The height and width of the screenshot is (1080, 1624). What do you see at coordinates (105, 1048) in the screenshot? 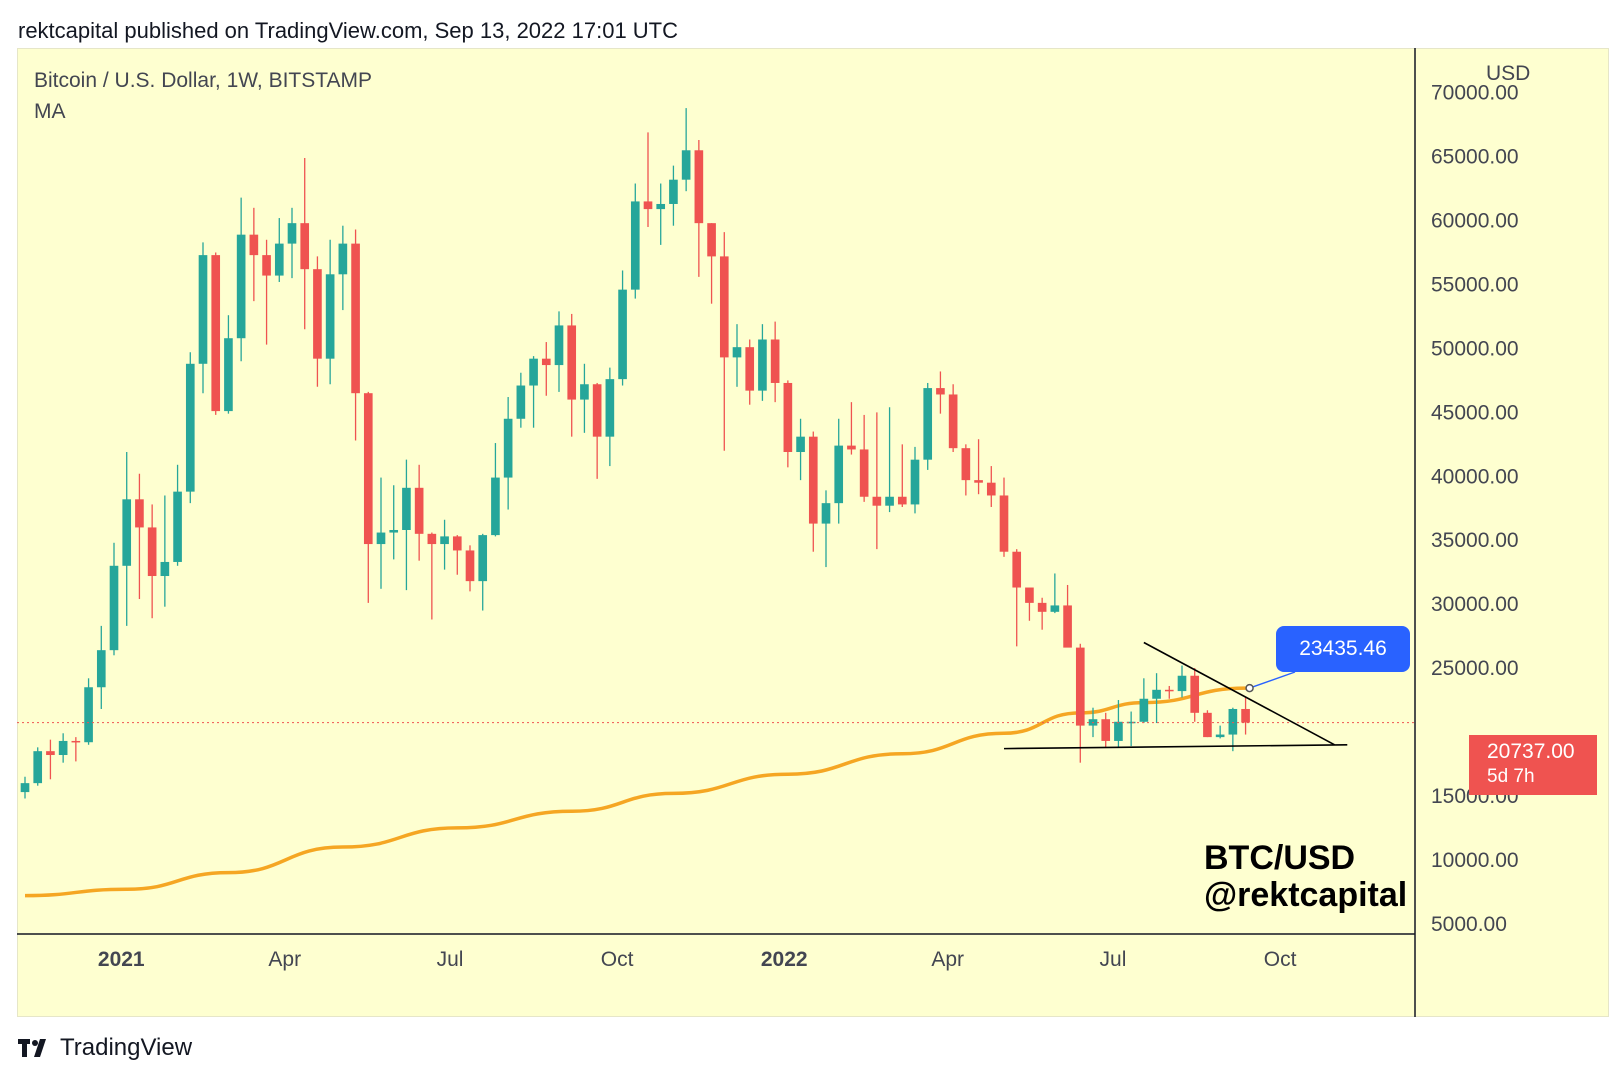
I see `footer-brand: TradingView` at bounding box center [105, 1048].